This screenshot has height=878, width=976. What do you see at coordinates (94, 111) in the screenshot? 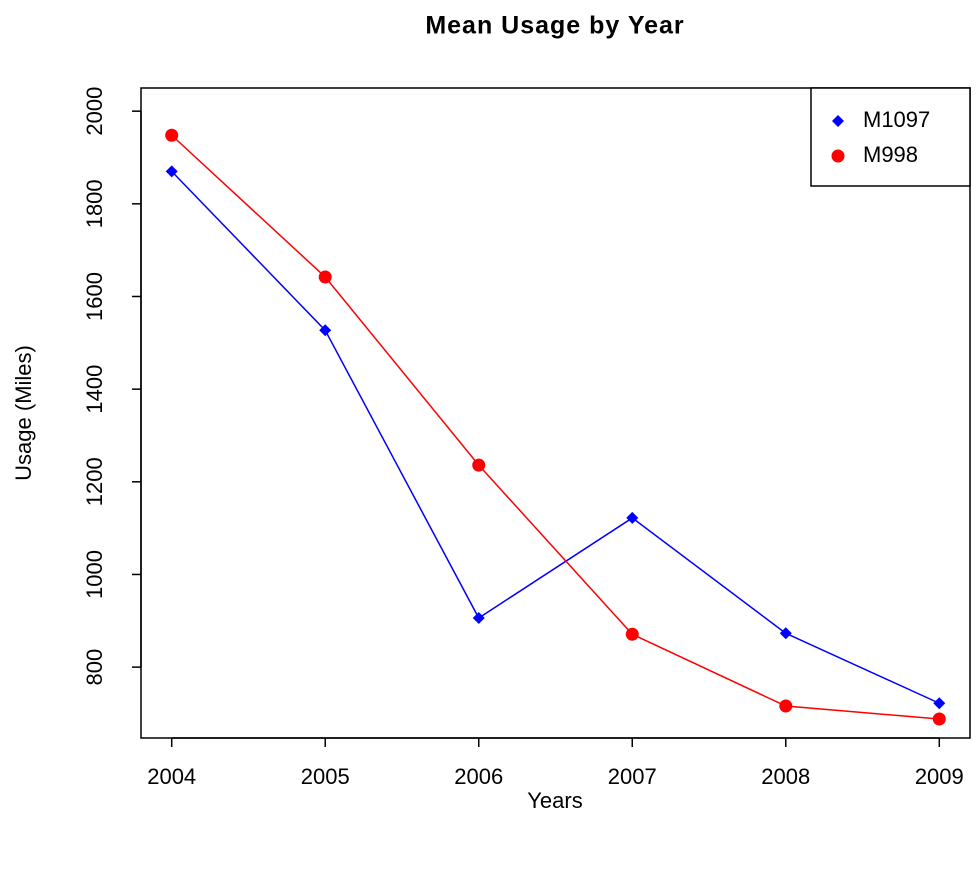
I see `y-tick-label: 2000` at bounding box center [94, 111].